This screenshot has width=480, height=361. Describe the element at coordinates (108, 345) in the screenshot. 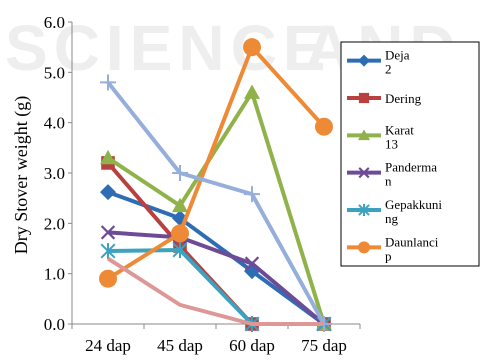

I see `x-tick-label: 24 dap` at that location.